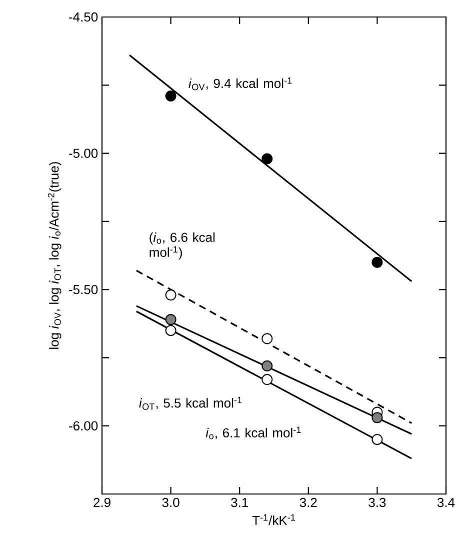 Image resolution: width=459 pixels, height=542 pixels. What do you see at coordinates (253, 433) in the screenshot?
I see `annotation: i$_{o}$, 6.1 kcal mol$^{-1}$` at bounding box center [253, 433].